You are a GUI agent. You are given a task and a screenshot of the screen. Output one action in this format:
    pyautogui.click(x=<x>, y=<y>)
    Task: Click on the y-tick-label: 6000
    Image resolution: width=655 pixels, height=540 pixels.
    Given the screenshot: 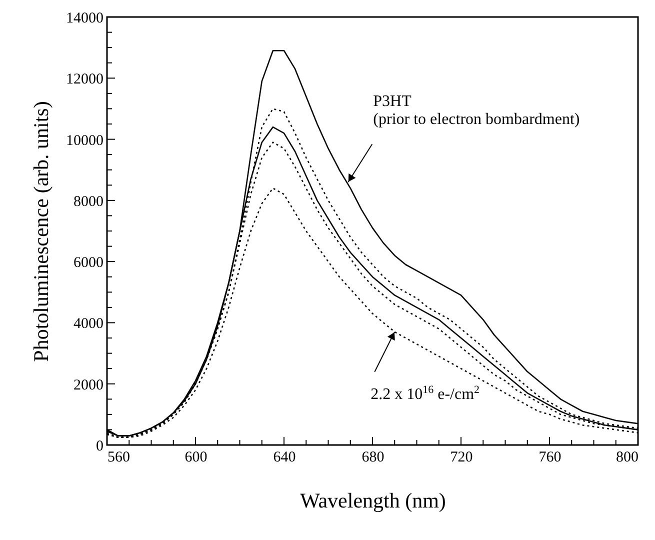 What is the action you would take?
    pyautogui.click(x=89, y=263)
    